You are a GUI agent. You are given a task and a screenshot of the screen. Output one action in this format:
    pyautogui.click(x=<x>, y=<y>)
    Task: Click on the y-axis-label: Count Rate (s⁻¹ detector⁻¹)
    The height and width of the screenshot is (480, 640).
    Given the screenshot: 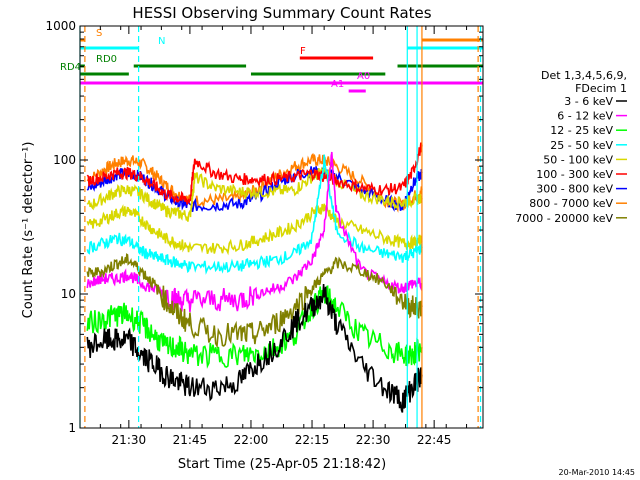 What is the action you would take?
    pyautogui.click(x=28, y=230)
    